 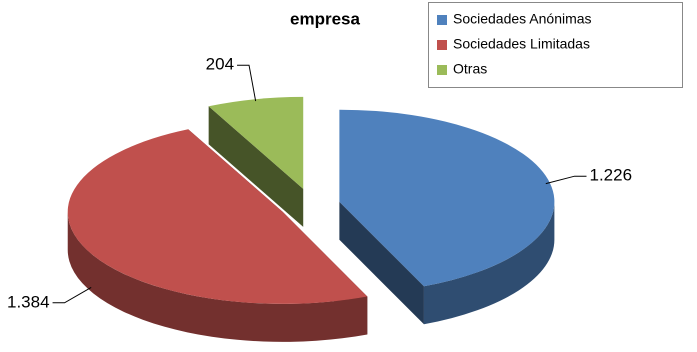 I want to click on chart-title: empresa, so click(x=325, y=18).